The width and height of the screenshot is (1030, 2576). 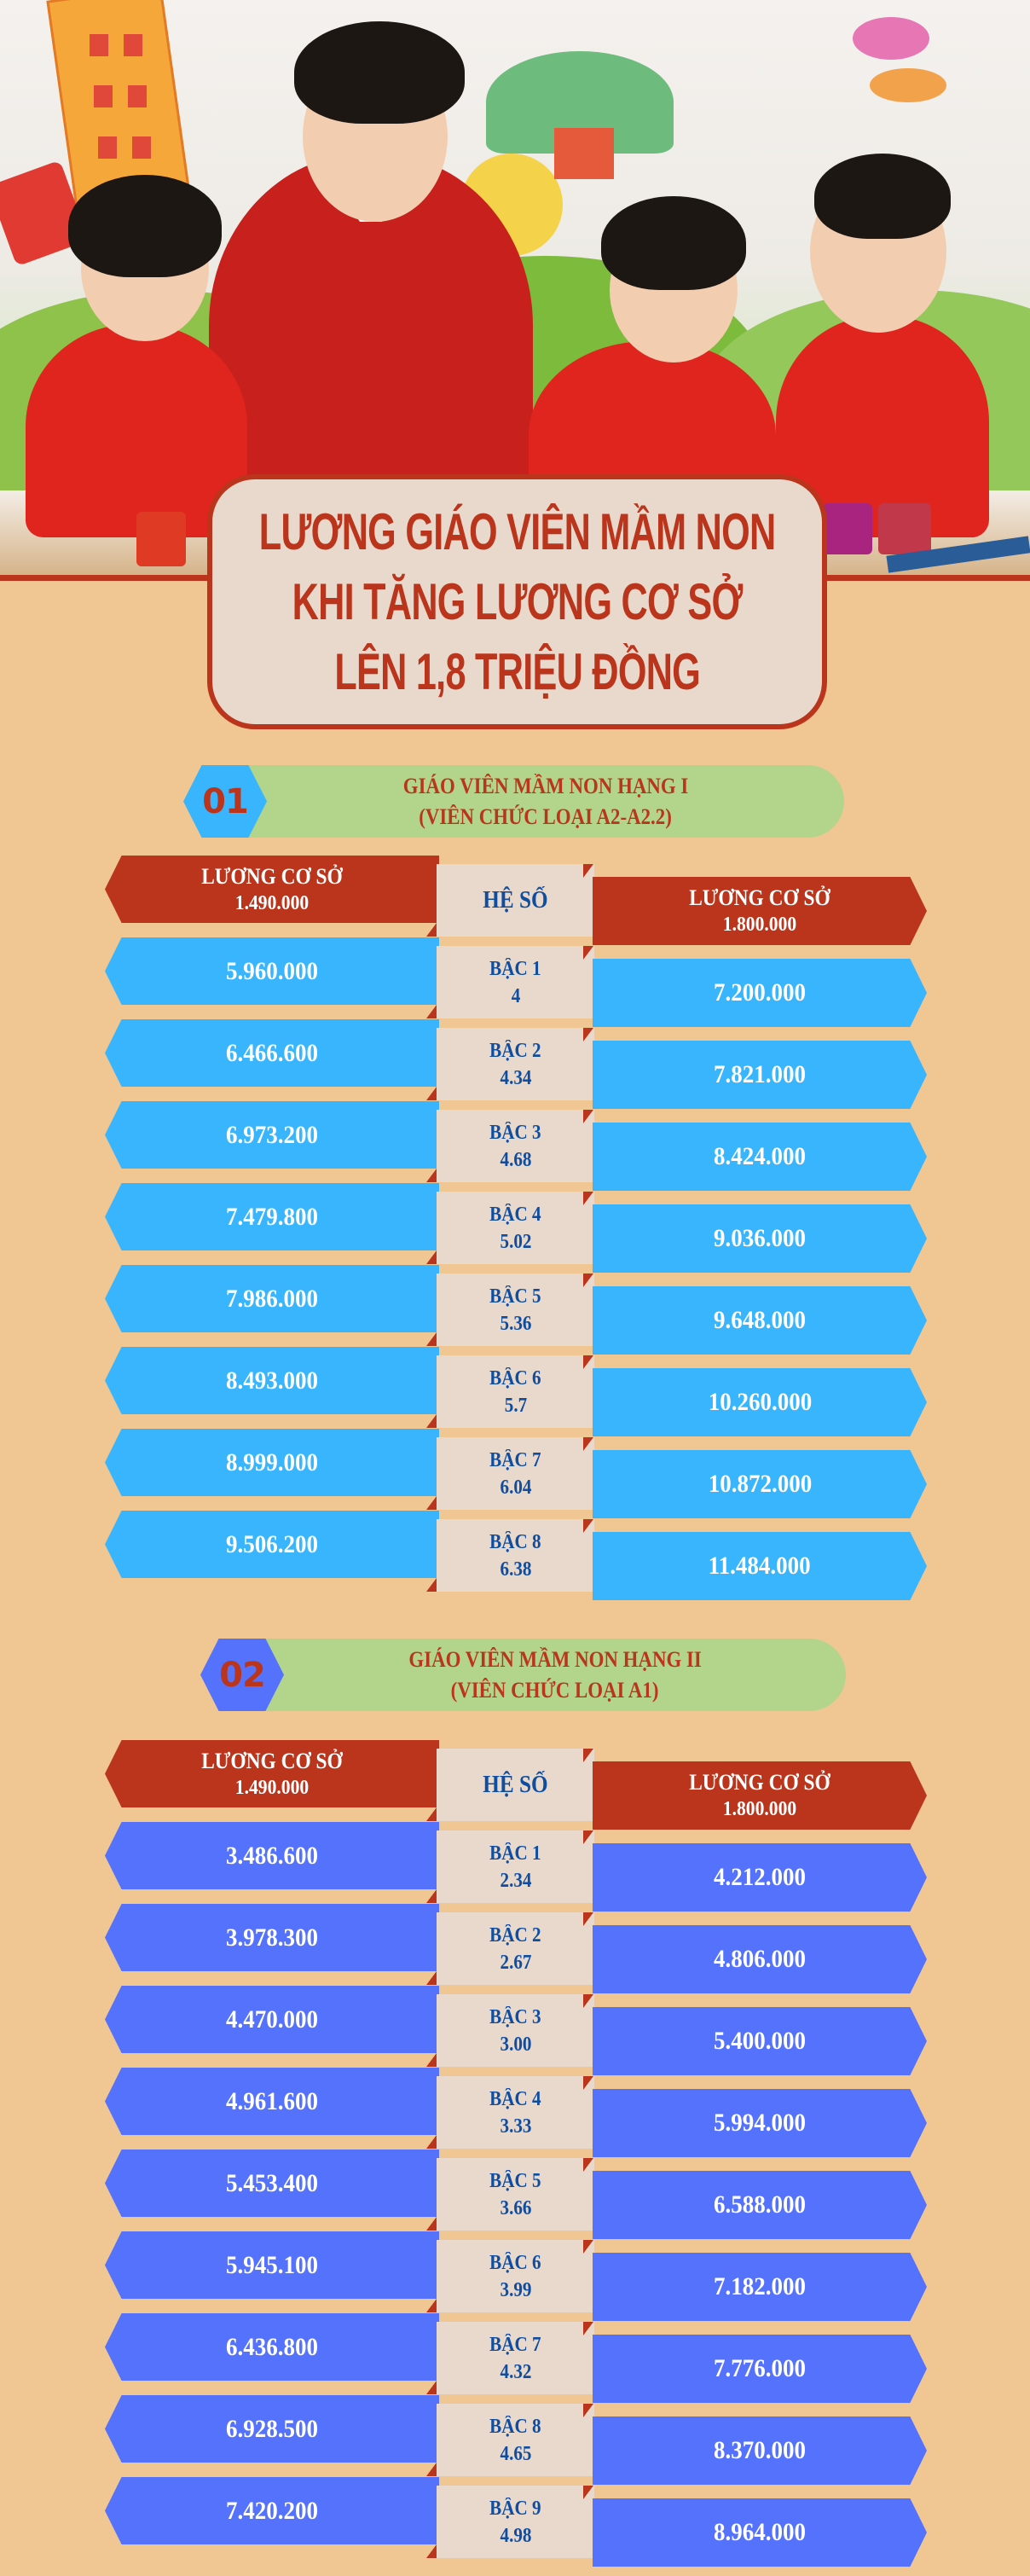 What do you see at coordinates (515, 1146) in the screenshot?
I see `grade-cell: BẬC 3 4.68` at bounding box center [515, 1146].